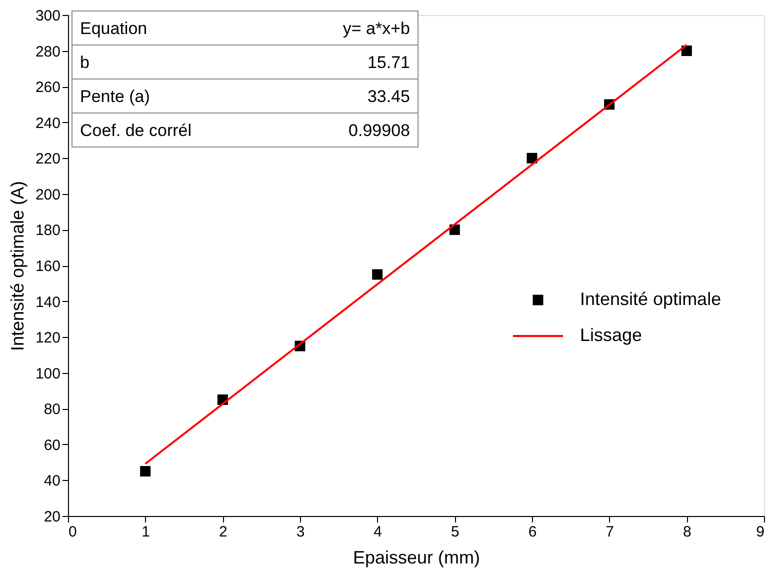 This screenshot has width=773, height=575. Describe the element at coordinates (47, 373) in the screenshot. I see `y-tick-label: 100` at that location.